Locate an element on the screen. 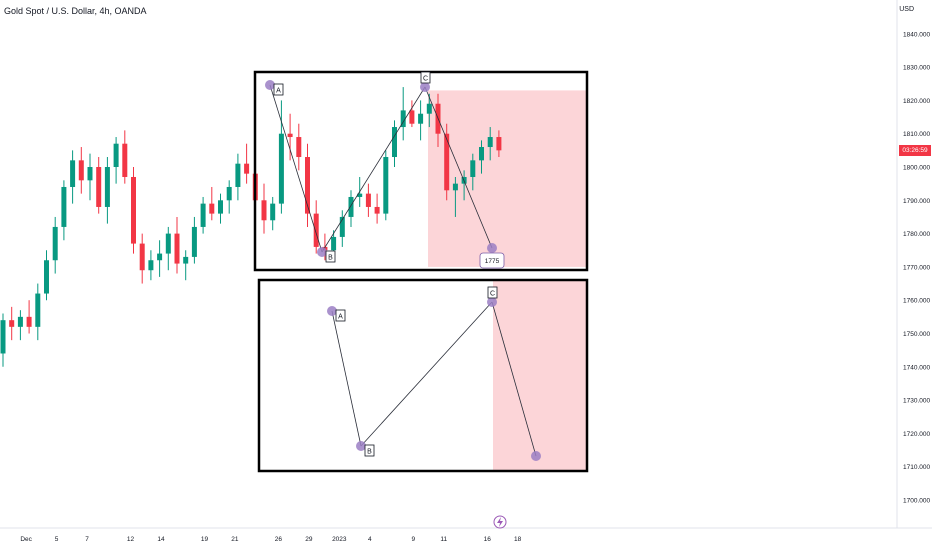 The image size is (932, 550). projection-2-wave-label: A is located at coordinates (340, 317).